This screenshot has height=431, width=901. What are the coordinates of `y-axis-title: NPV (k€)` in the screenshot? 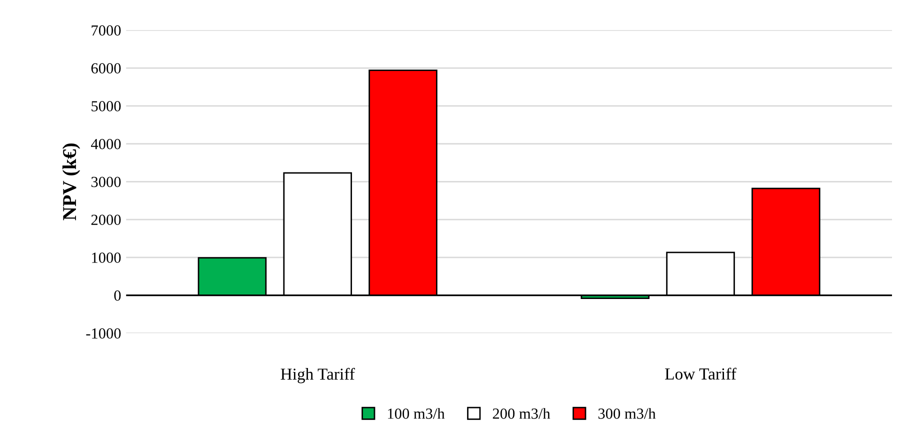 It's located at (71, 182).